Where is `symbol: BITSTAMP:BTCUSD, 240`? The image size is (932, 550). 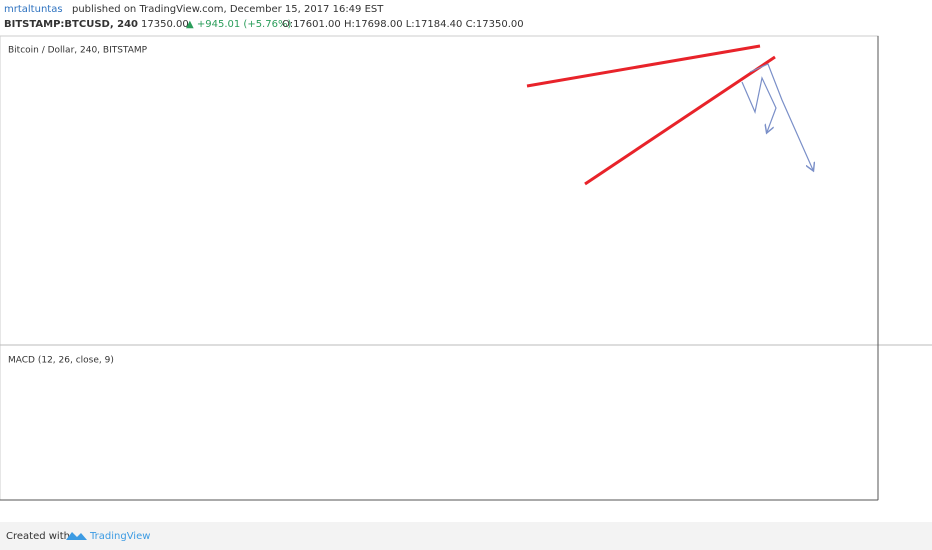 symbol: BITSTAMP:BTCUSD, 240 is located at coordinates (71, 24).